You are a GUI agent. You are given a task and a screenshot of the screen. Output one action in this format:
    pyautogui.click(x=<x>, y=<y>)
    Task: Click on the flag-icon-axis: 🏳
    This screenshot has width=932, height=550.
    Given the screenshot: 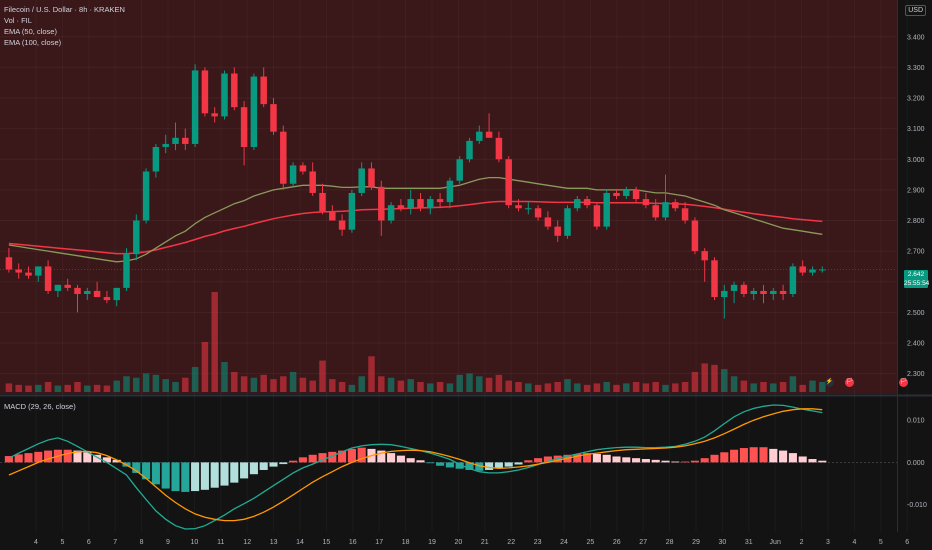 What is the action you would take?
    pyautogui.click(x=903, y=382)
    